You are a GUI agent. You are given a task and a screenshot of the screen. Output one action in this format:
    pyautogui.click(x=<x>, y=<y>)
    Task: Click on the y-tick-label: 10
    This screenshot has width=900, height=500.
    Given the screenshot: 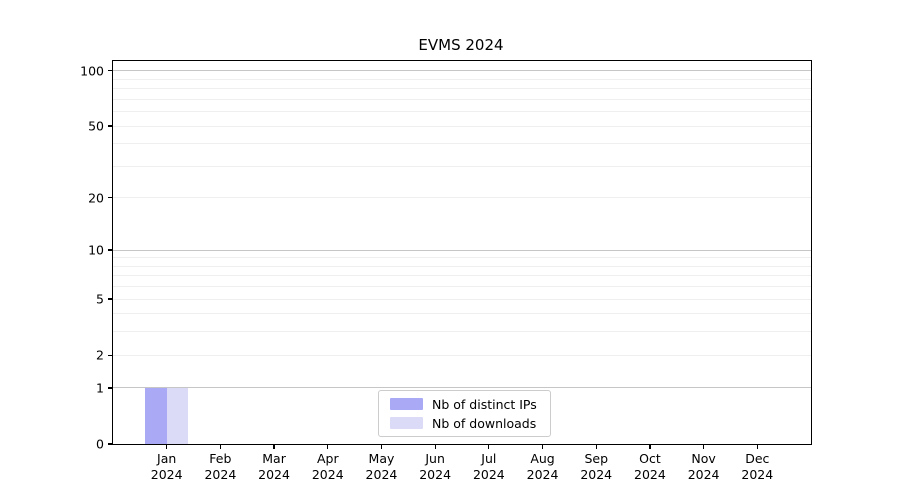 What is the action you would take?
    pyautogui.click(x=96, y=250)
    